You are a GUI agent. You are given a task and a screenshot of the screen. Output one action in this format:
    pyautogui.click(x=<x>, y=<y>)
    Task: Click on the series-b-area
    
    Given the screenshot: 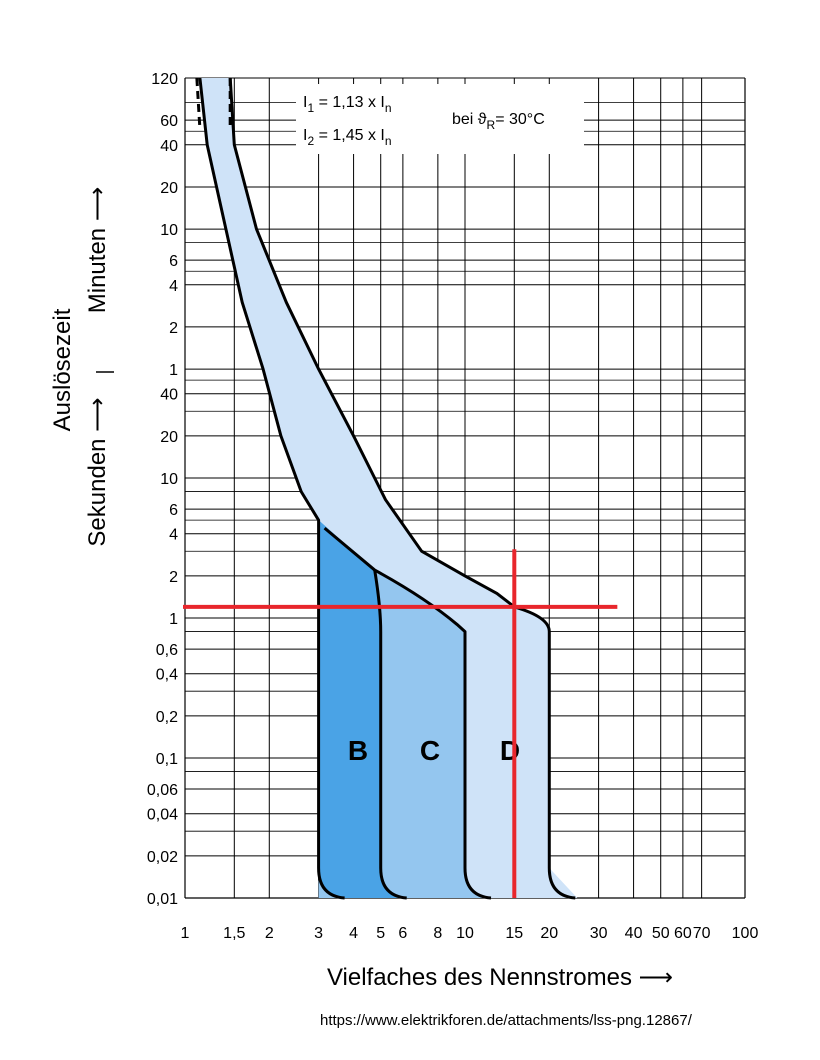 What is the action you would take?
    pyautogui.click(x=362, y=709)
    